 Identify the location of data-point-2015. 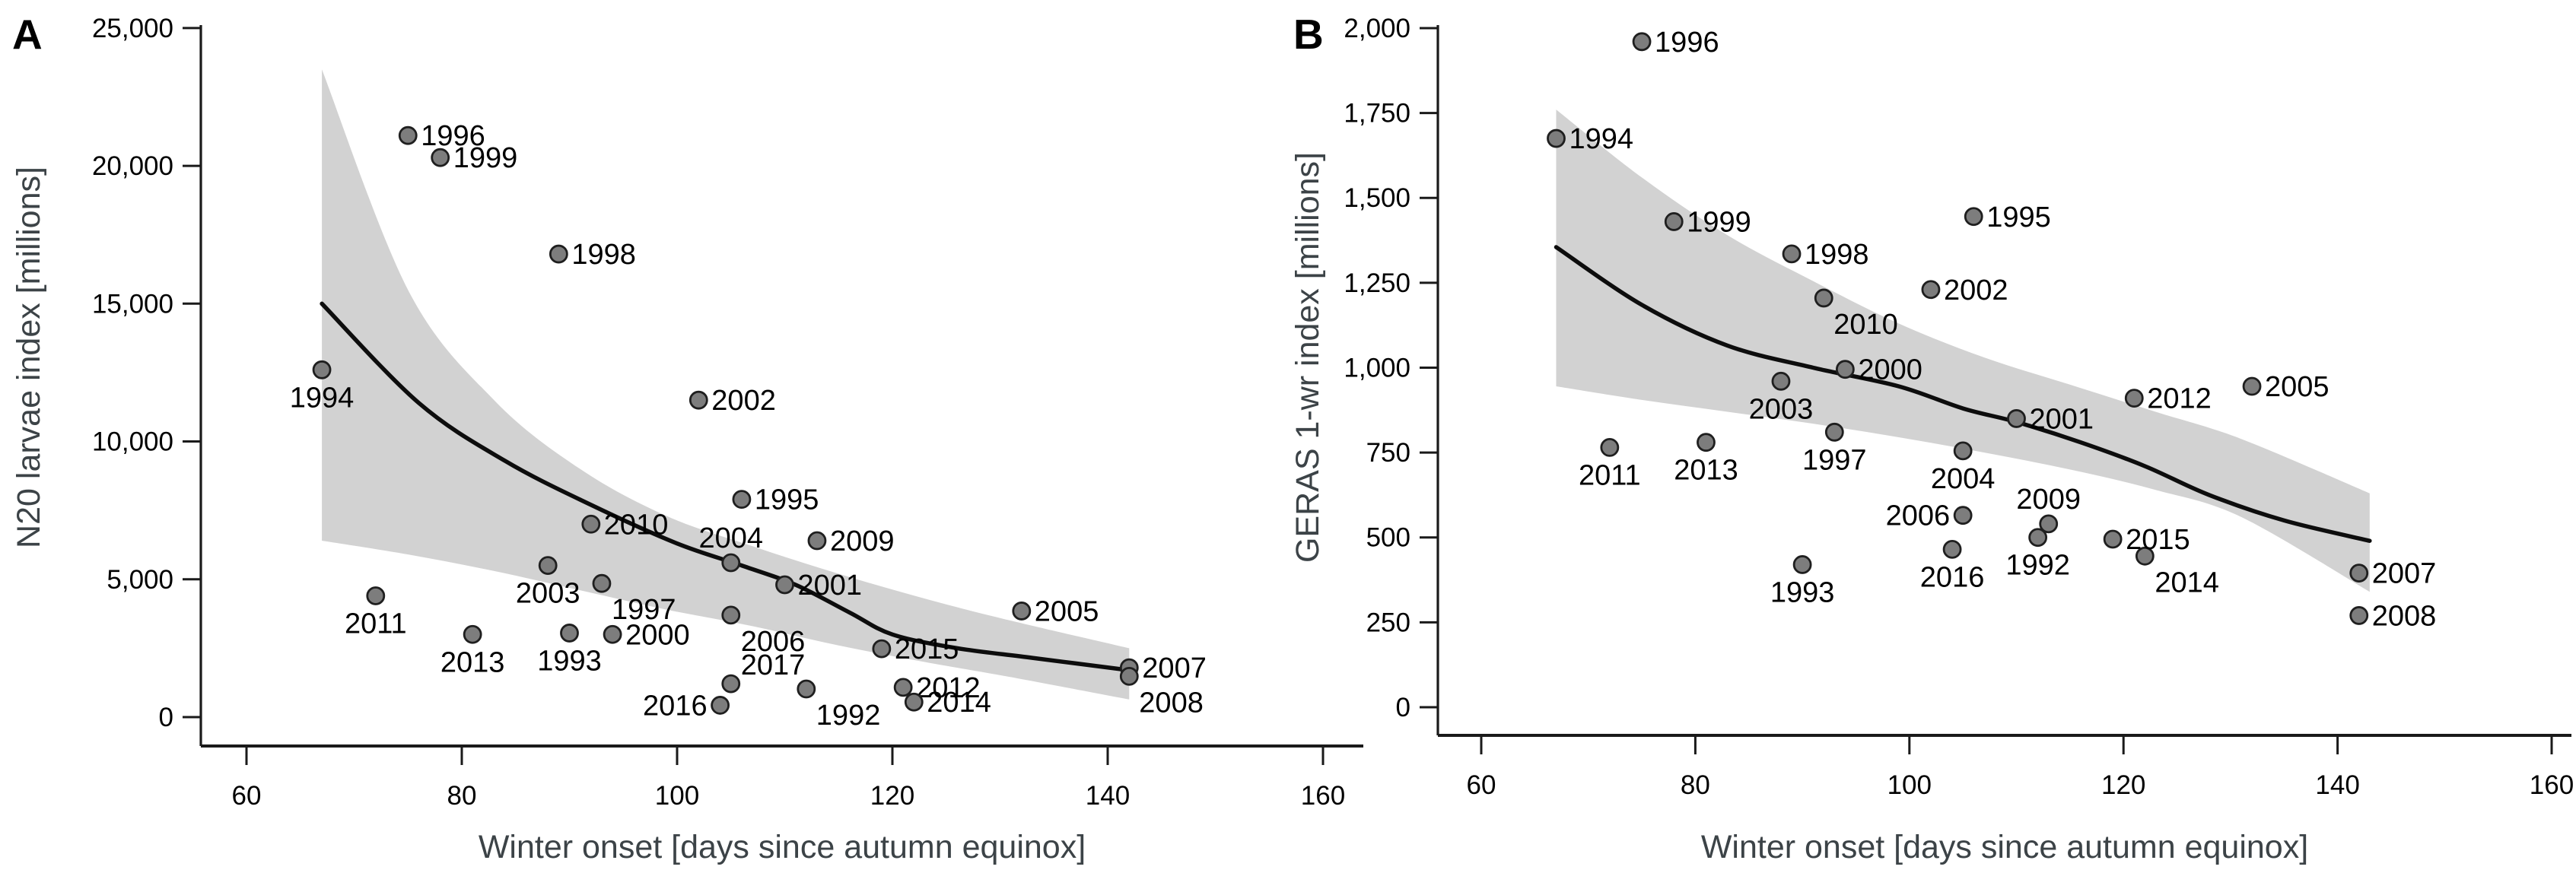
(882, 649).